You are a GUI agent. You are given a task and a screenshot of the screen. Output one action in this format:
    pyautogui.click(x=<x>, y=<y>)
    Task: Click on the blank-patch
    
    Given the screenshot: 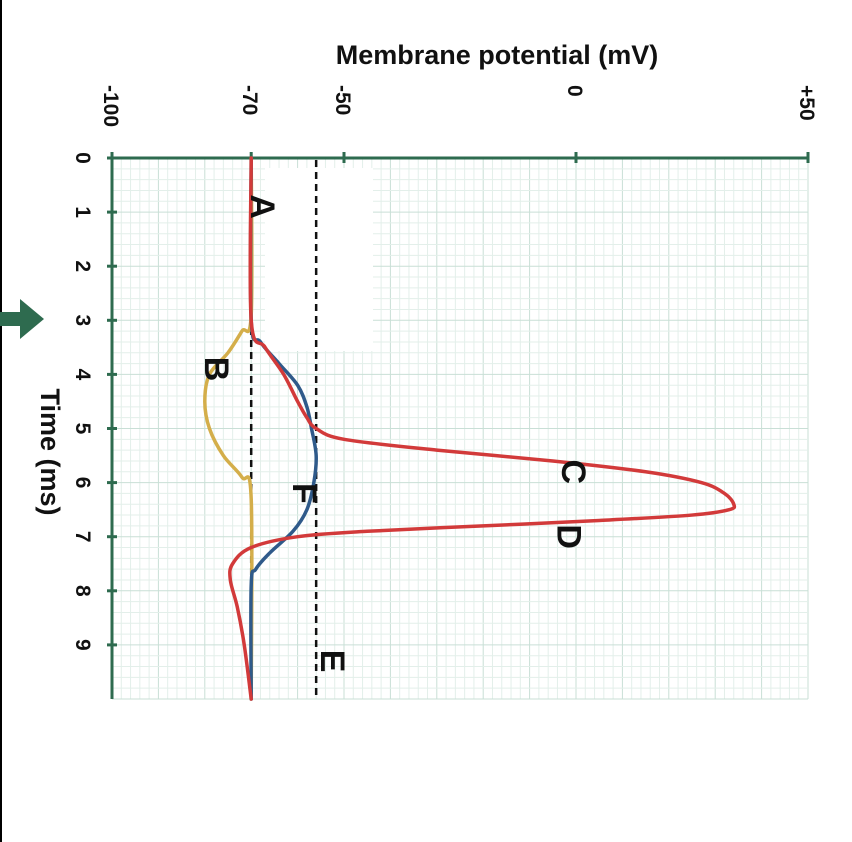 What is the action you would take?
    pyautogui.click(x=319, y=259)
    